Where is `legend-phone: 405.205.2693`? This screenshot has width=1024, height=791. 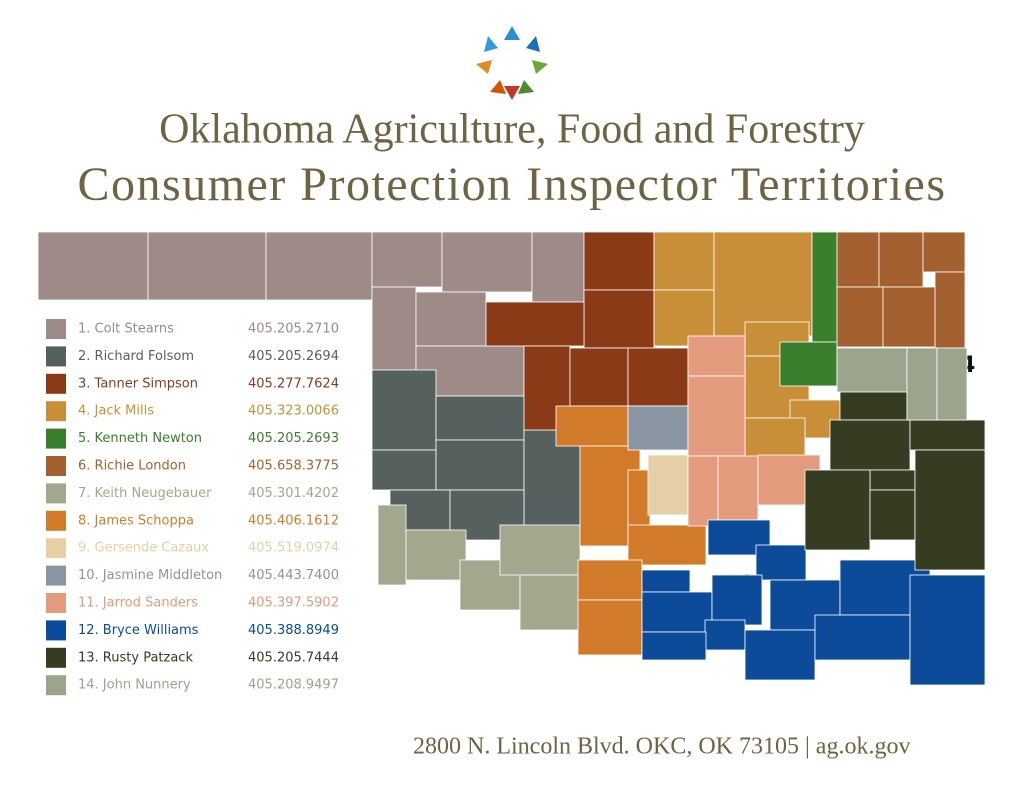 legend-phone: 405.205.2693 is located at coordinates (293, 438).